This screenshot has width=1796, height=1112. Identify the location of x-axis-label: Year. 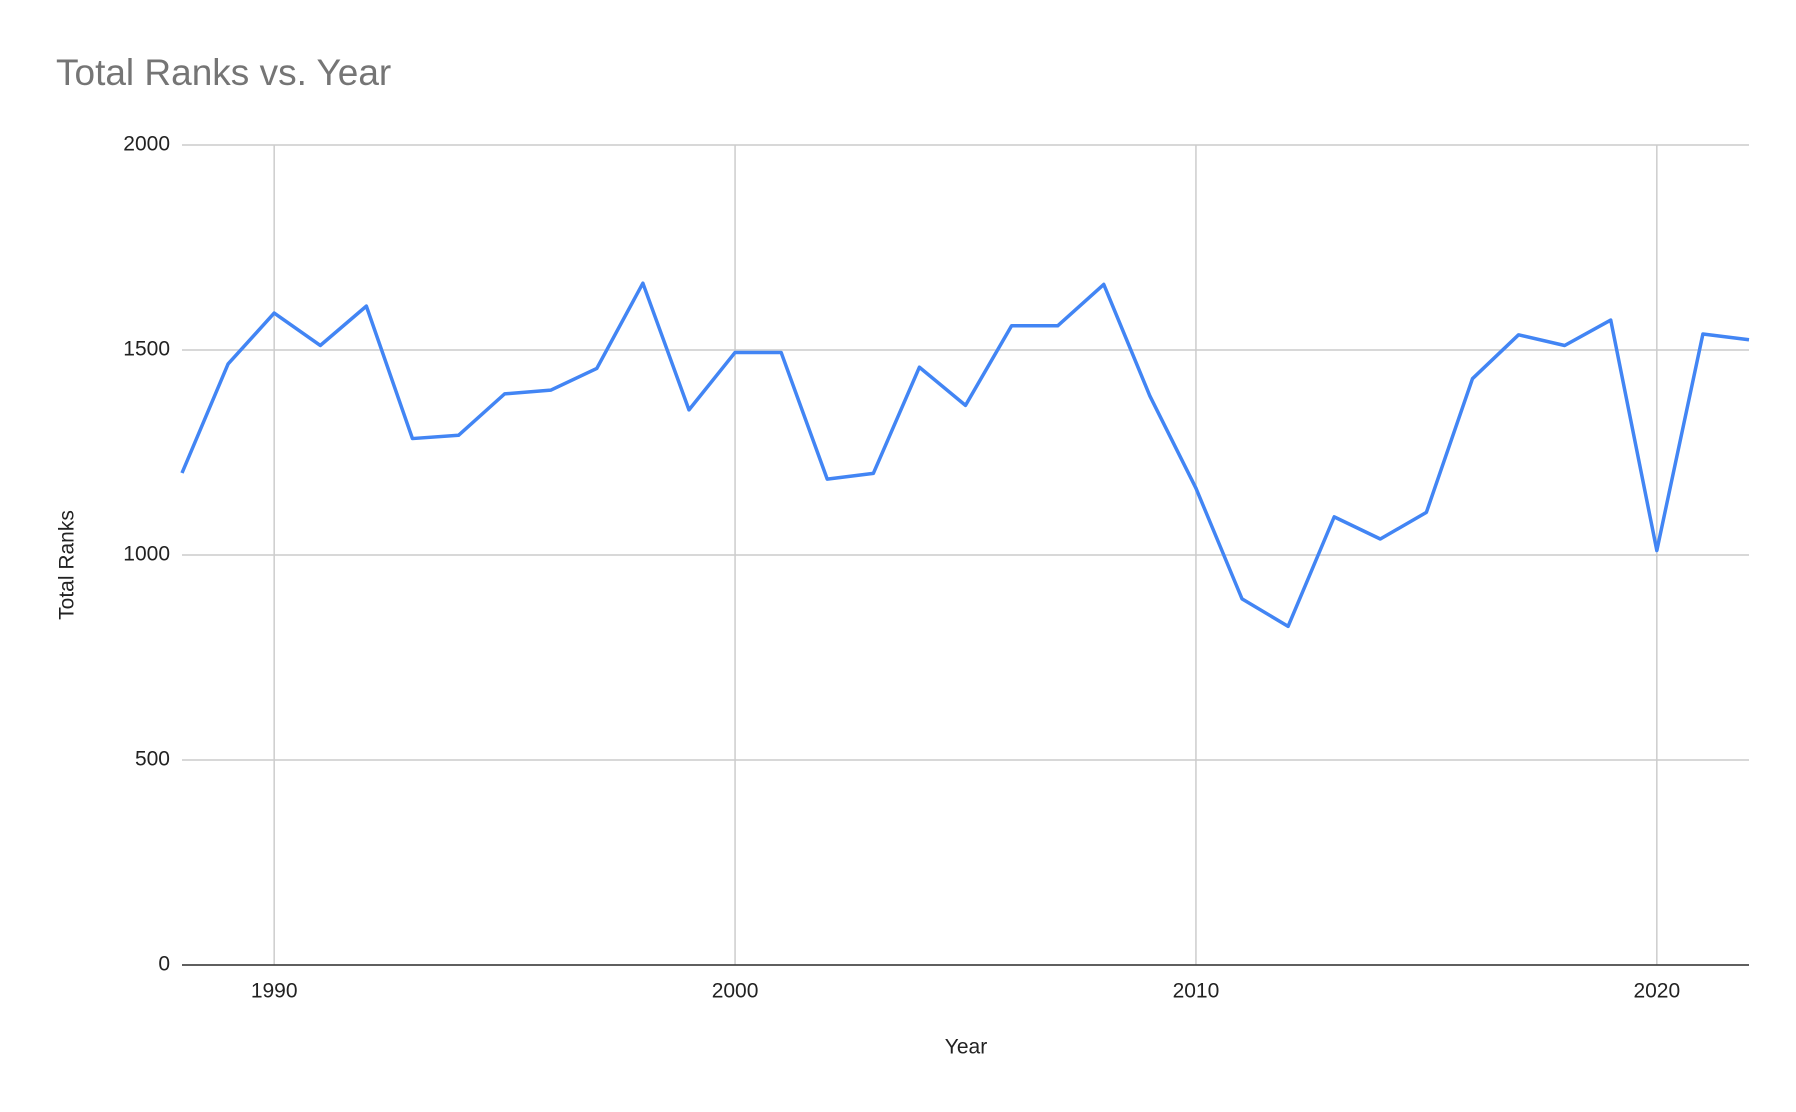
(966, 1047).